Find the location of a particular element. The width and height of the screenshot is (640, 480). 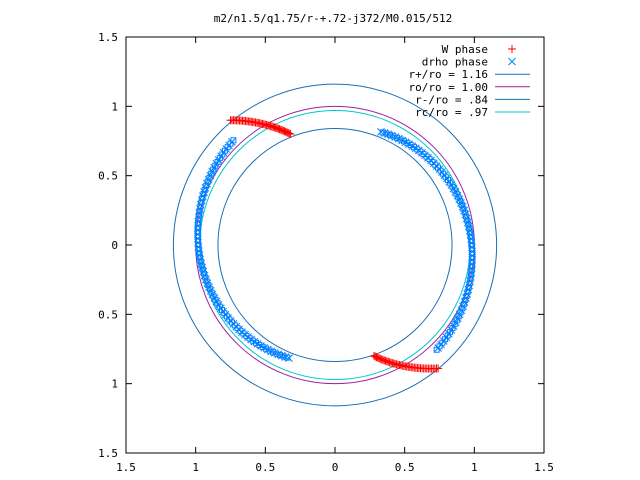

legend-label: rc/ro = .97 is located at coordinates (451, 112).